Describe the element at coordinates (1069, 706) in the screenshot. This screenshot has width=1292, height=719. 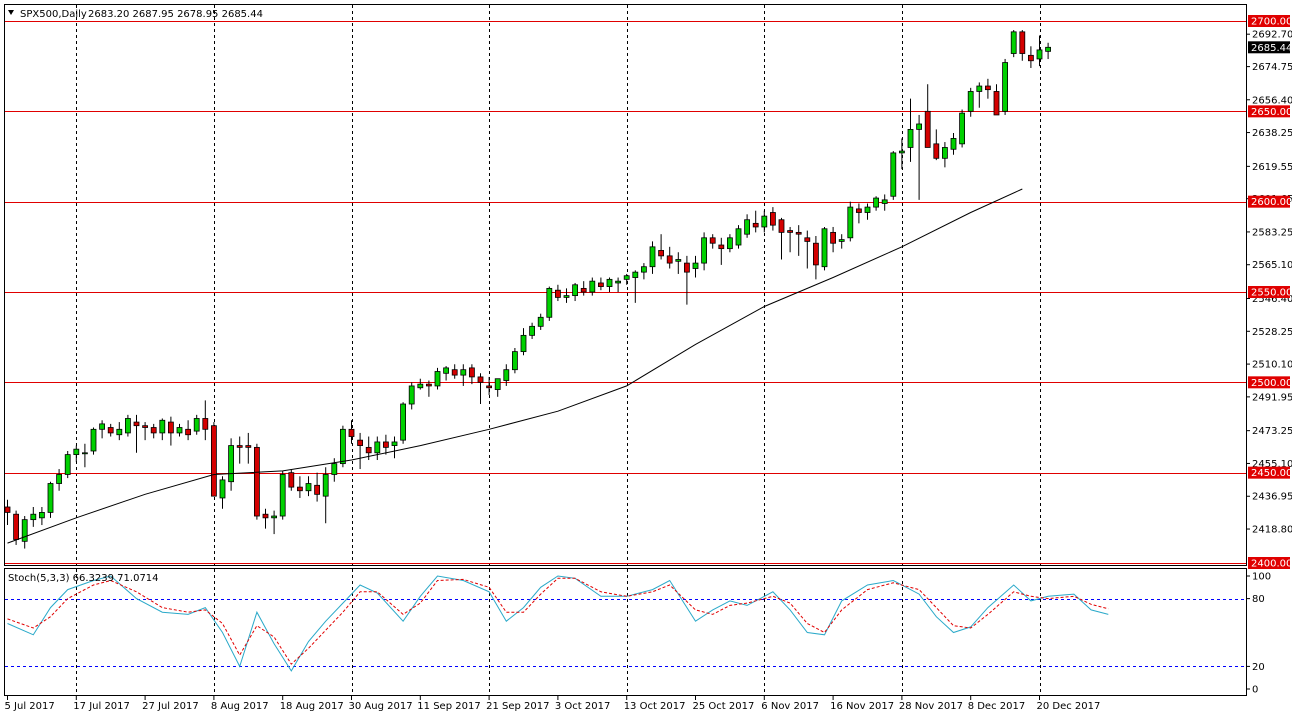
I see `time-tick-label: 20 Dec 2017` at that location.